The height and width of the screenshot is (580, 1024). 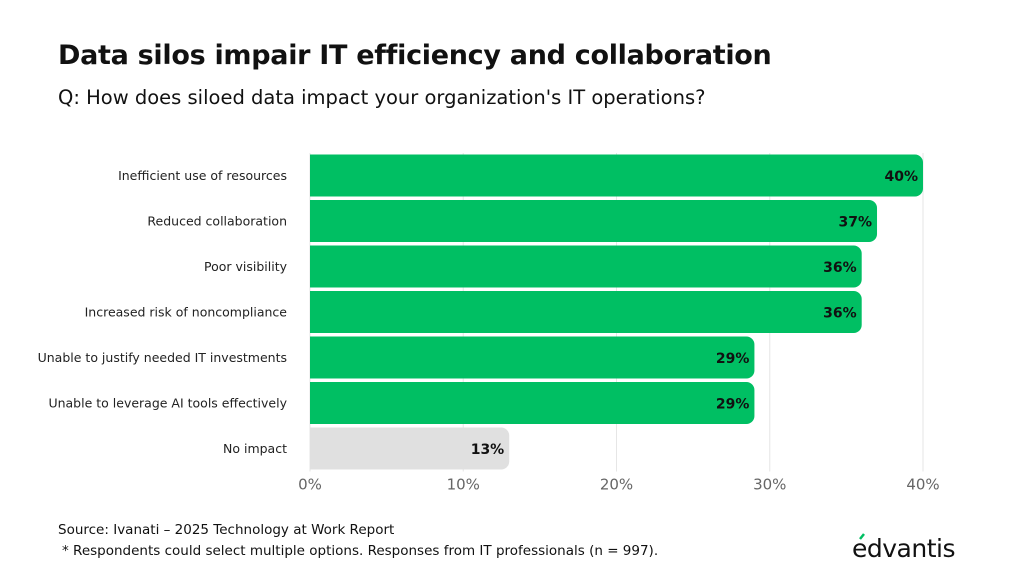 What do you see at coordinates (167, 403) in the screenshot?
I see `category-label: Unable to leverage AI tools effectively` at bounding box center [167, 403].